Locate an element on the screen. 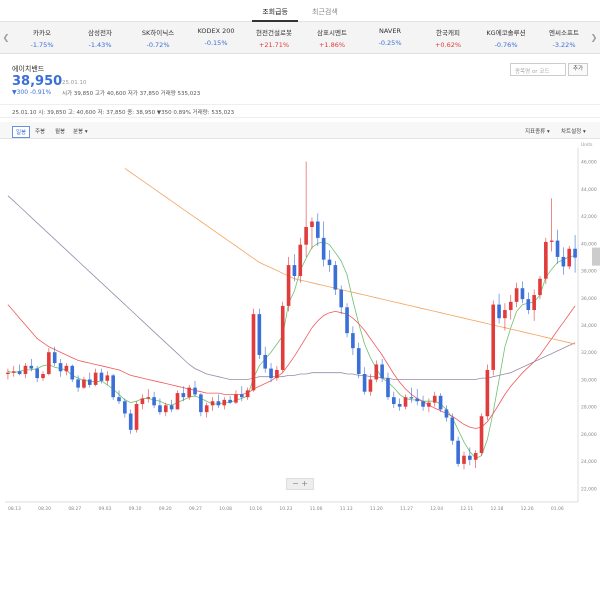 This screenshot has width=600, height=600. tab-recent-search: 최근검색 is located at coordinates (325, 12).